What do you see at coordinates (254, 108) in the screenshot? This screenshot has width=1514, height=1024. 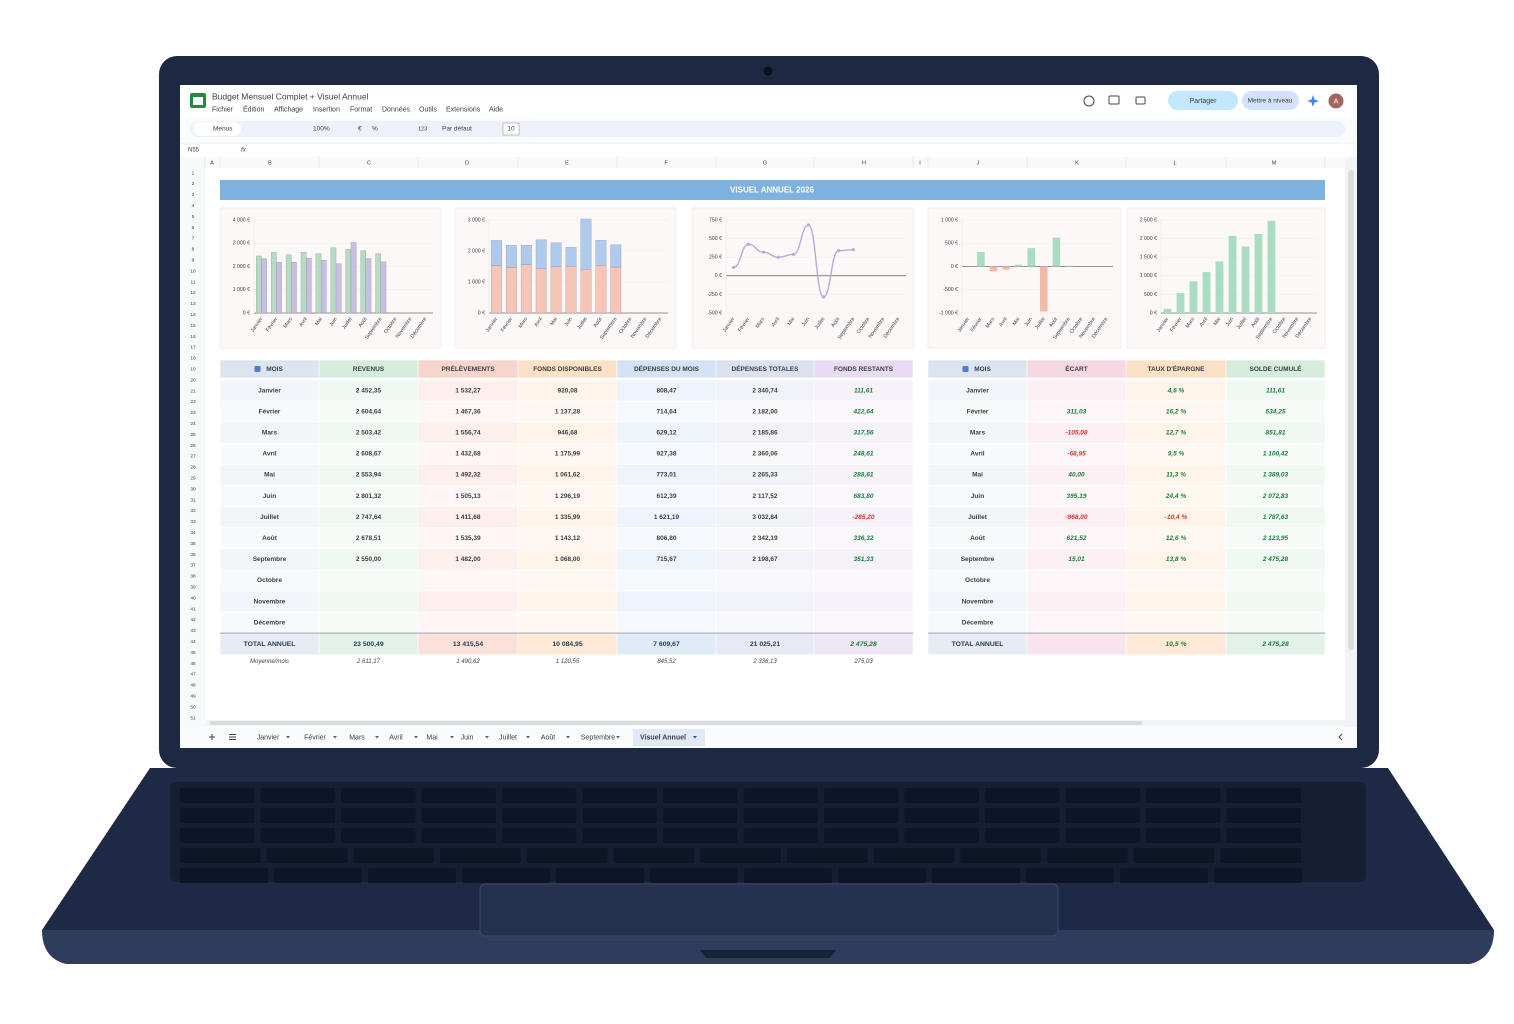 I see `menu-item: Édition` at bounding box center [254, 108].